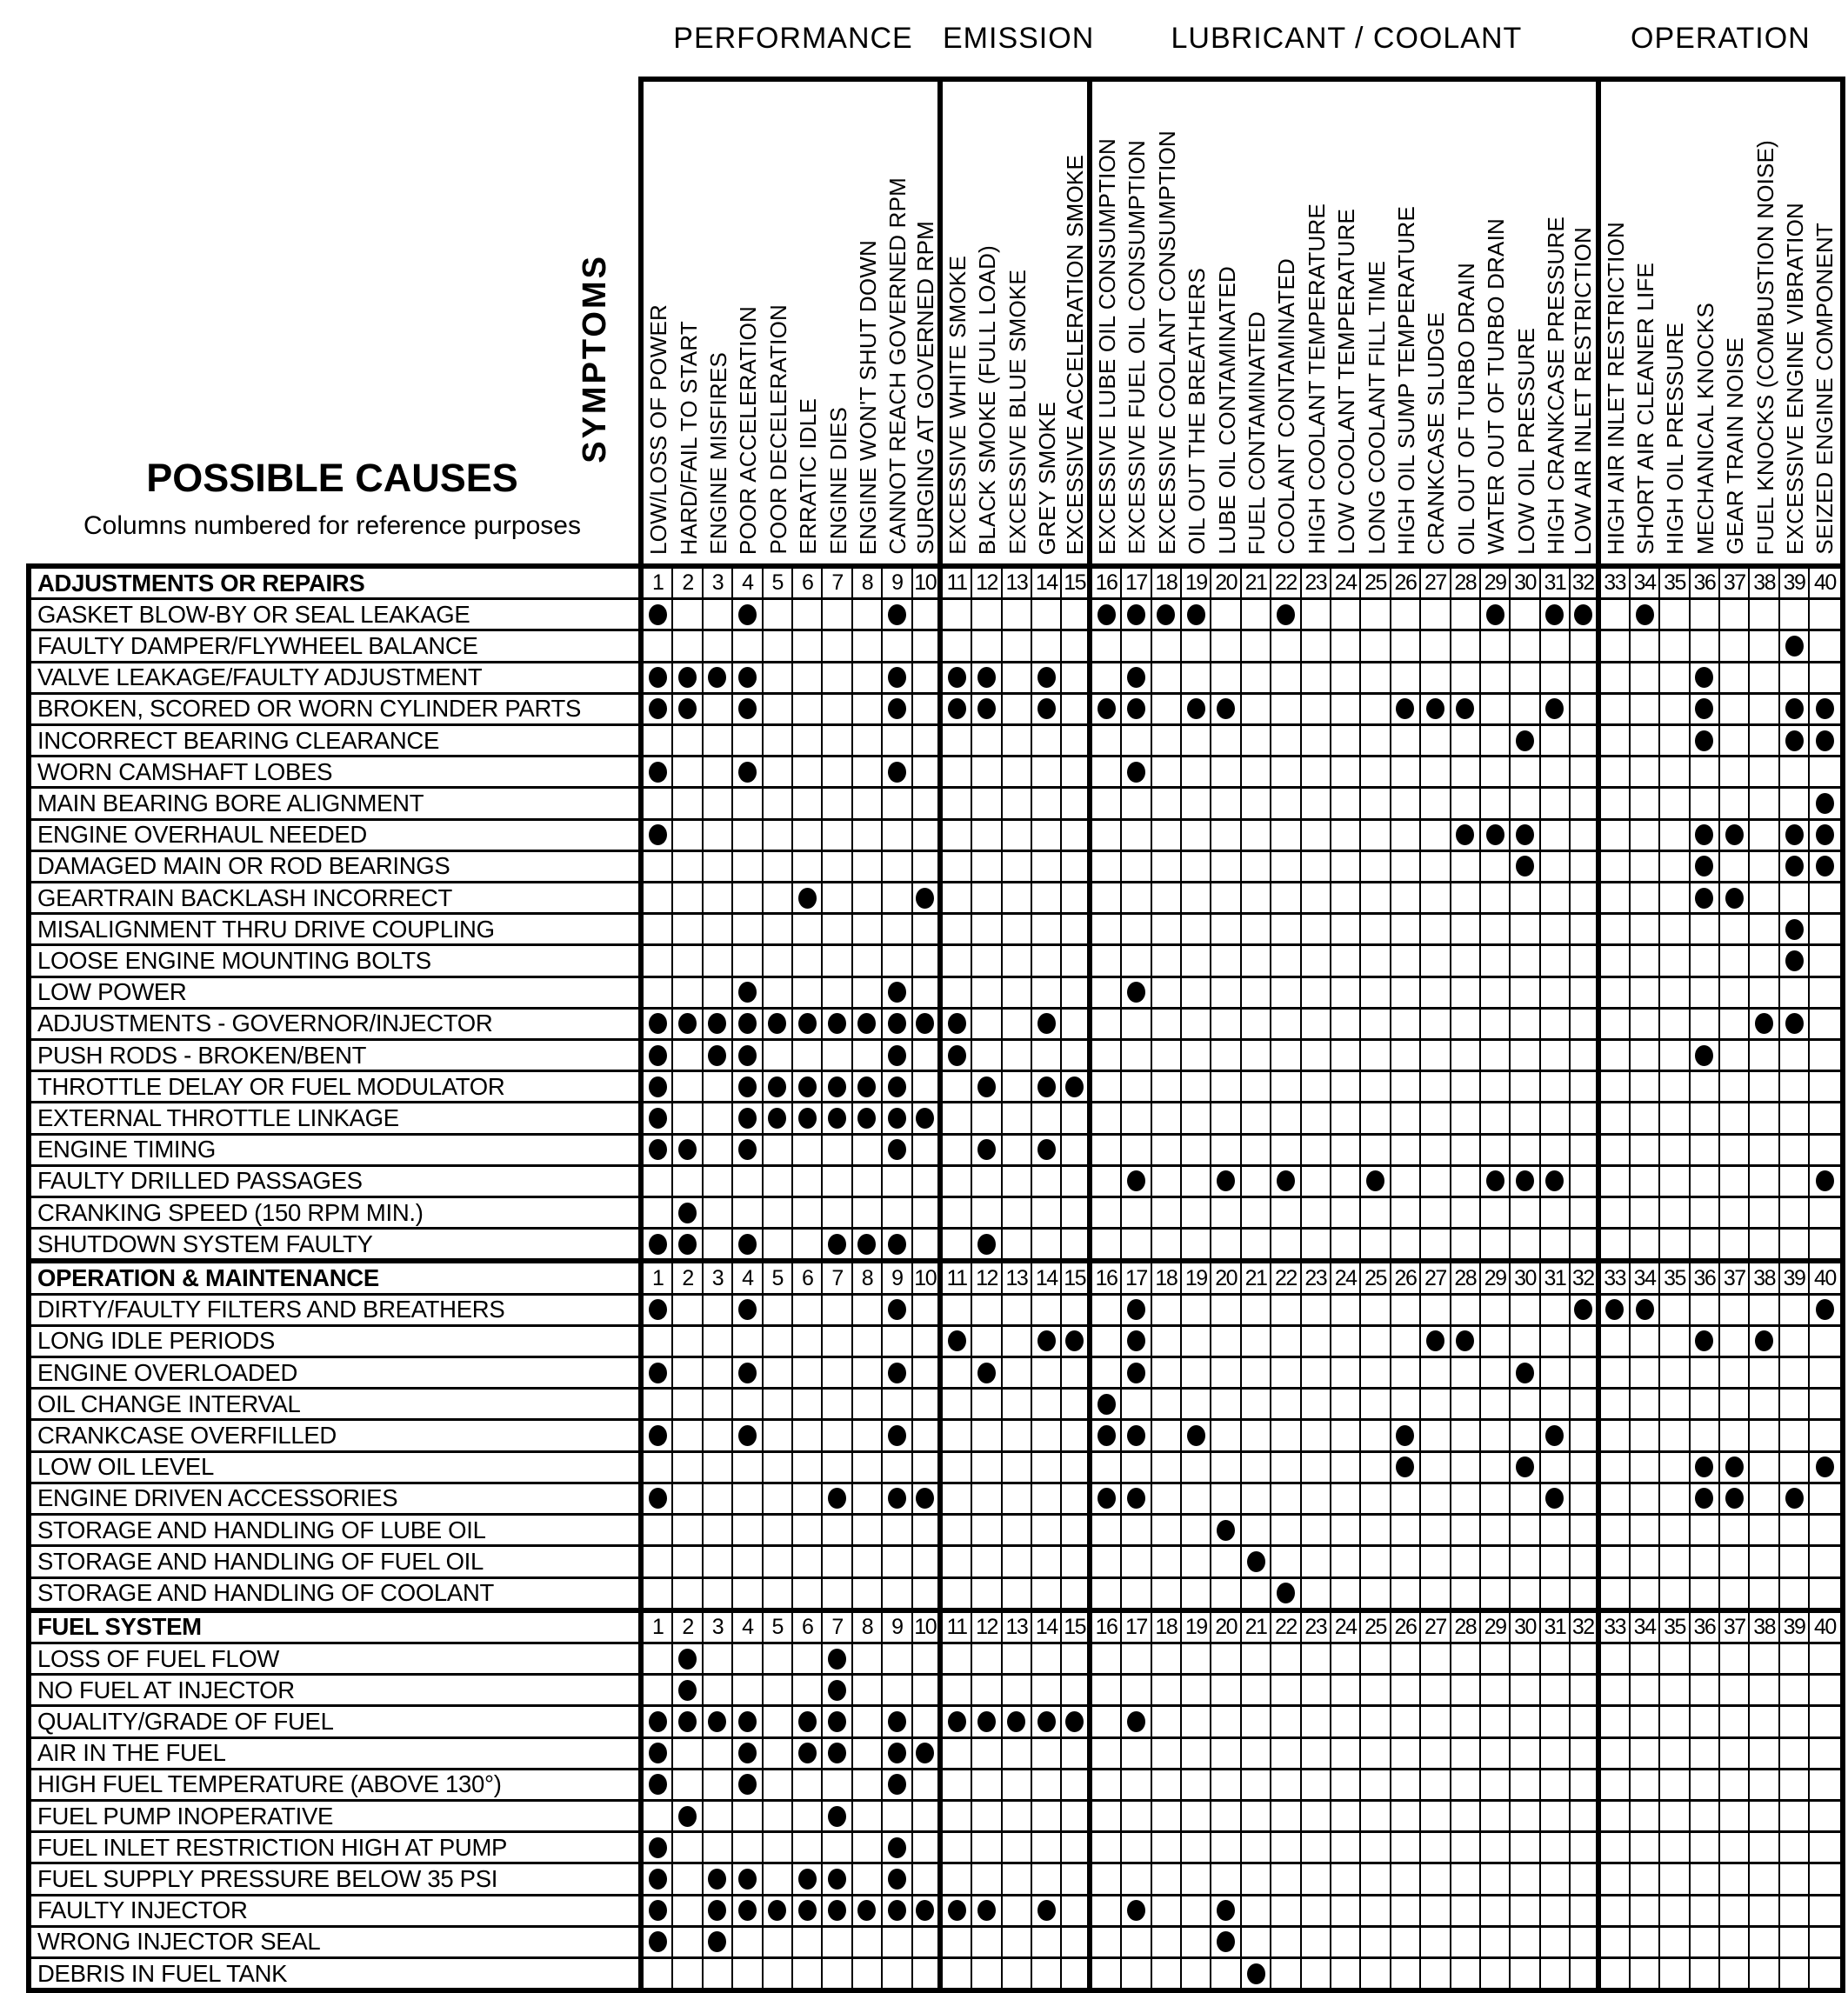  Describe the element at coordinates (809, 476) in the screenshot. I see `symptom-column-label: ERRATIC IDLE` at that location.